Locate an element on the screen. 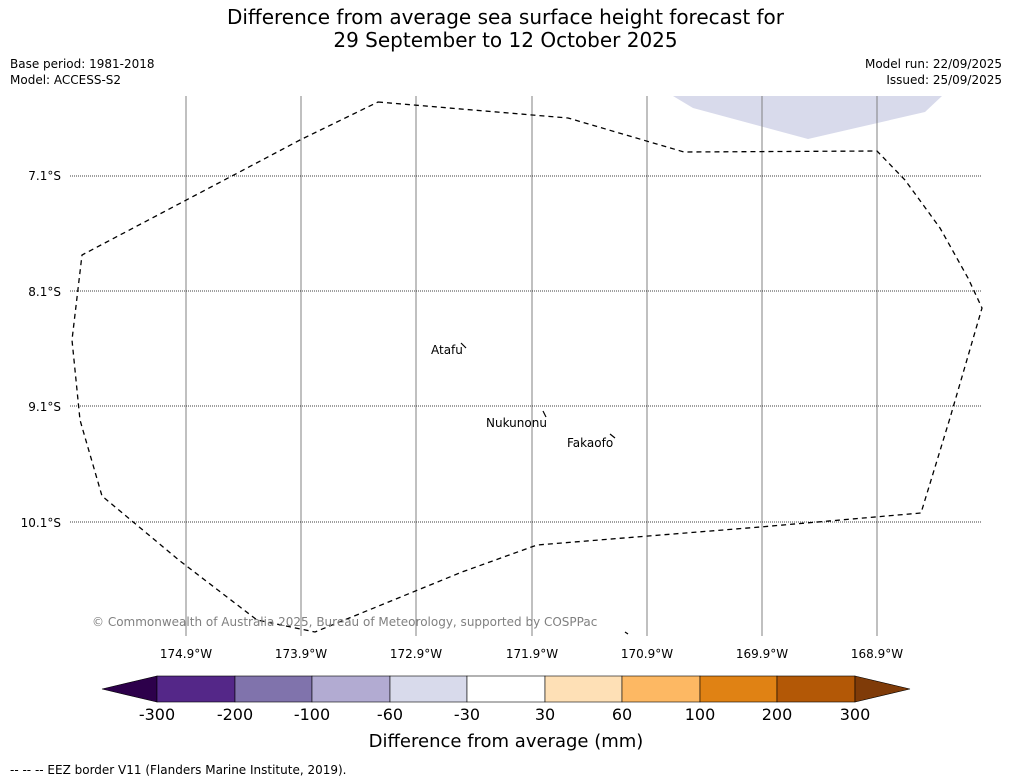 The height and width of the screenshot is (781, 1011). lat-label: 9.1°S is located at coordinates (44, 407).